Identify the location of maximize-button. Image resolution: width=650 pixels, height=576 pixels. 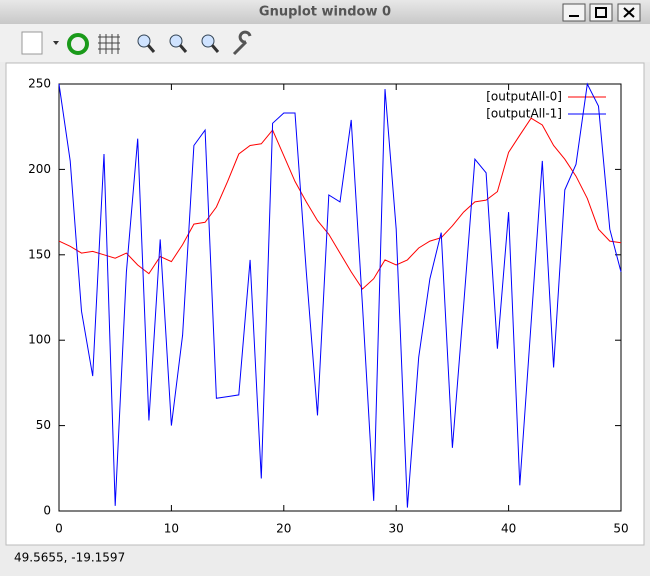
(601, 12).